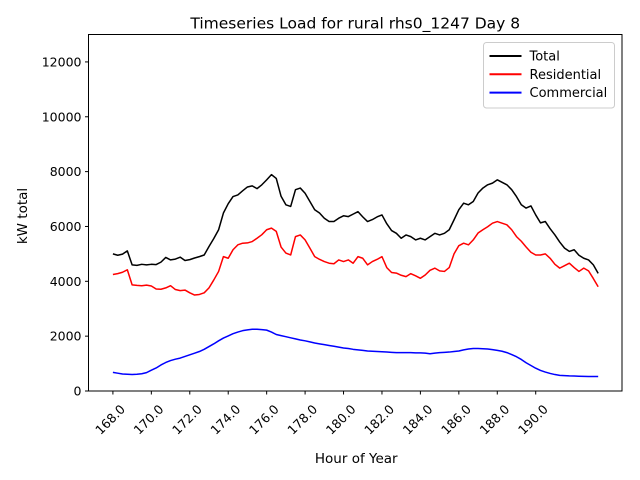  Describe the element at coordinates (355, 258) in the screenshot. I see `line-residential` at that location.